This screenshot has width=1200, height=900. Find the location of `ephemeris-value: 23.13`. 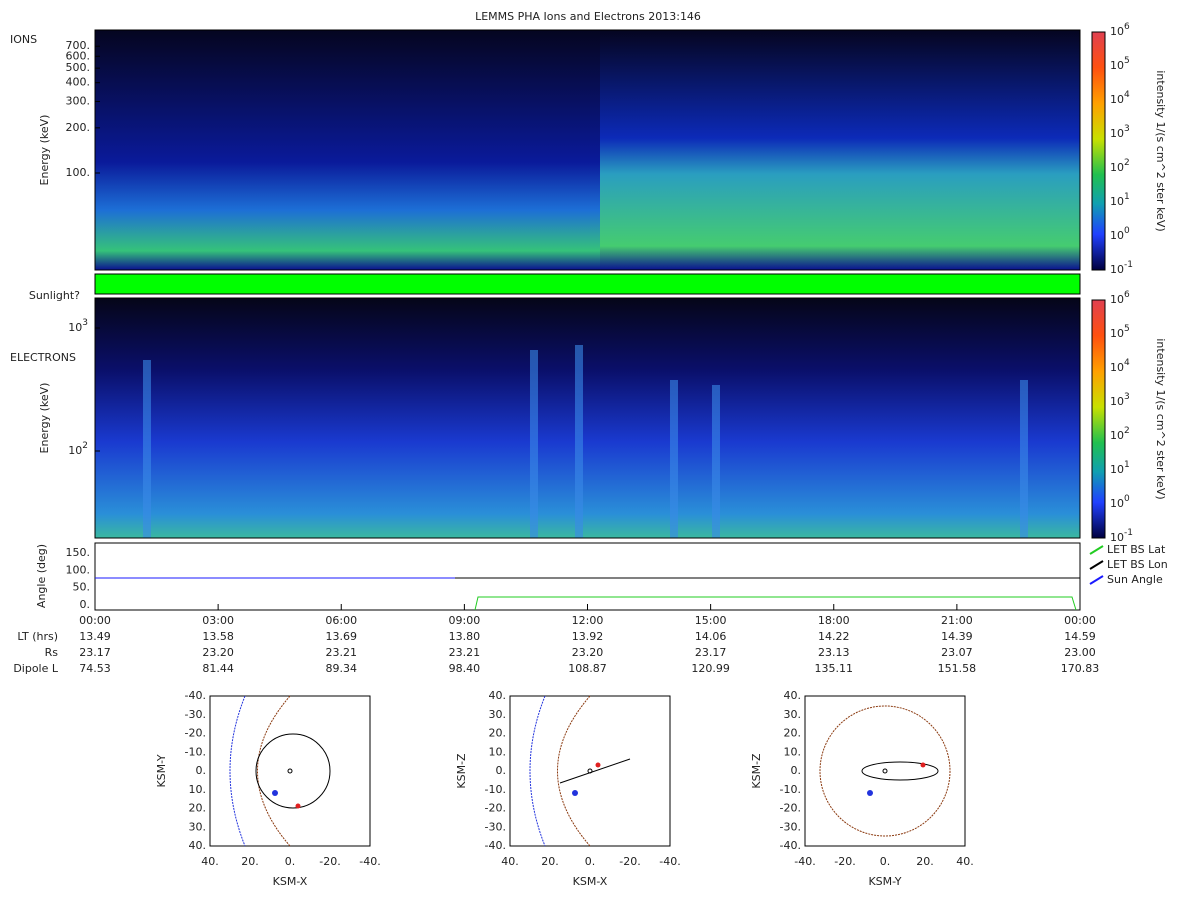

ephemeris-value: 23.13 is located at coordinates (834, 652).